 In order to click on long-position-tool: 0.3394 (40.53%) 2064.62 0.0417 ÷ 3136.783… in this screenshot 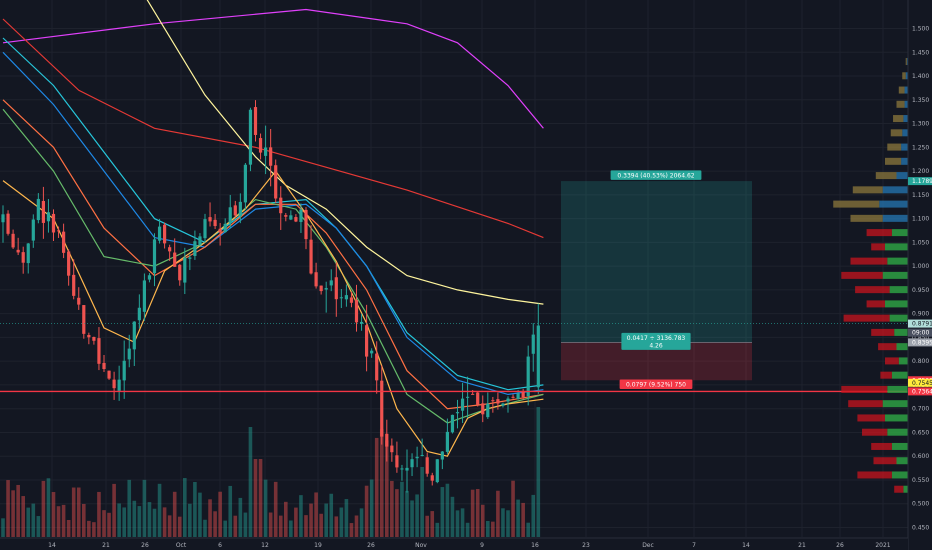, I will do `click(656, 280)`.